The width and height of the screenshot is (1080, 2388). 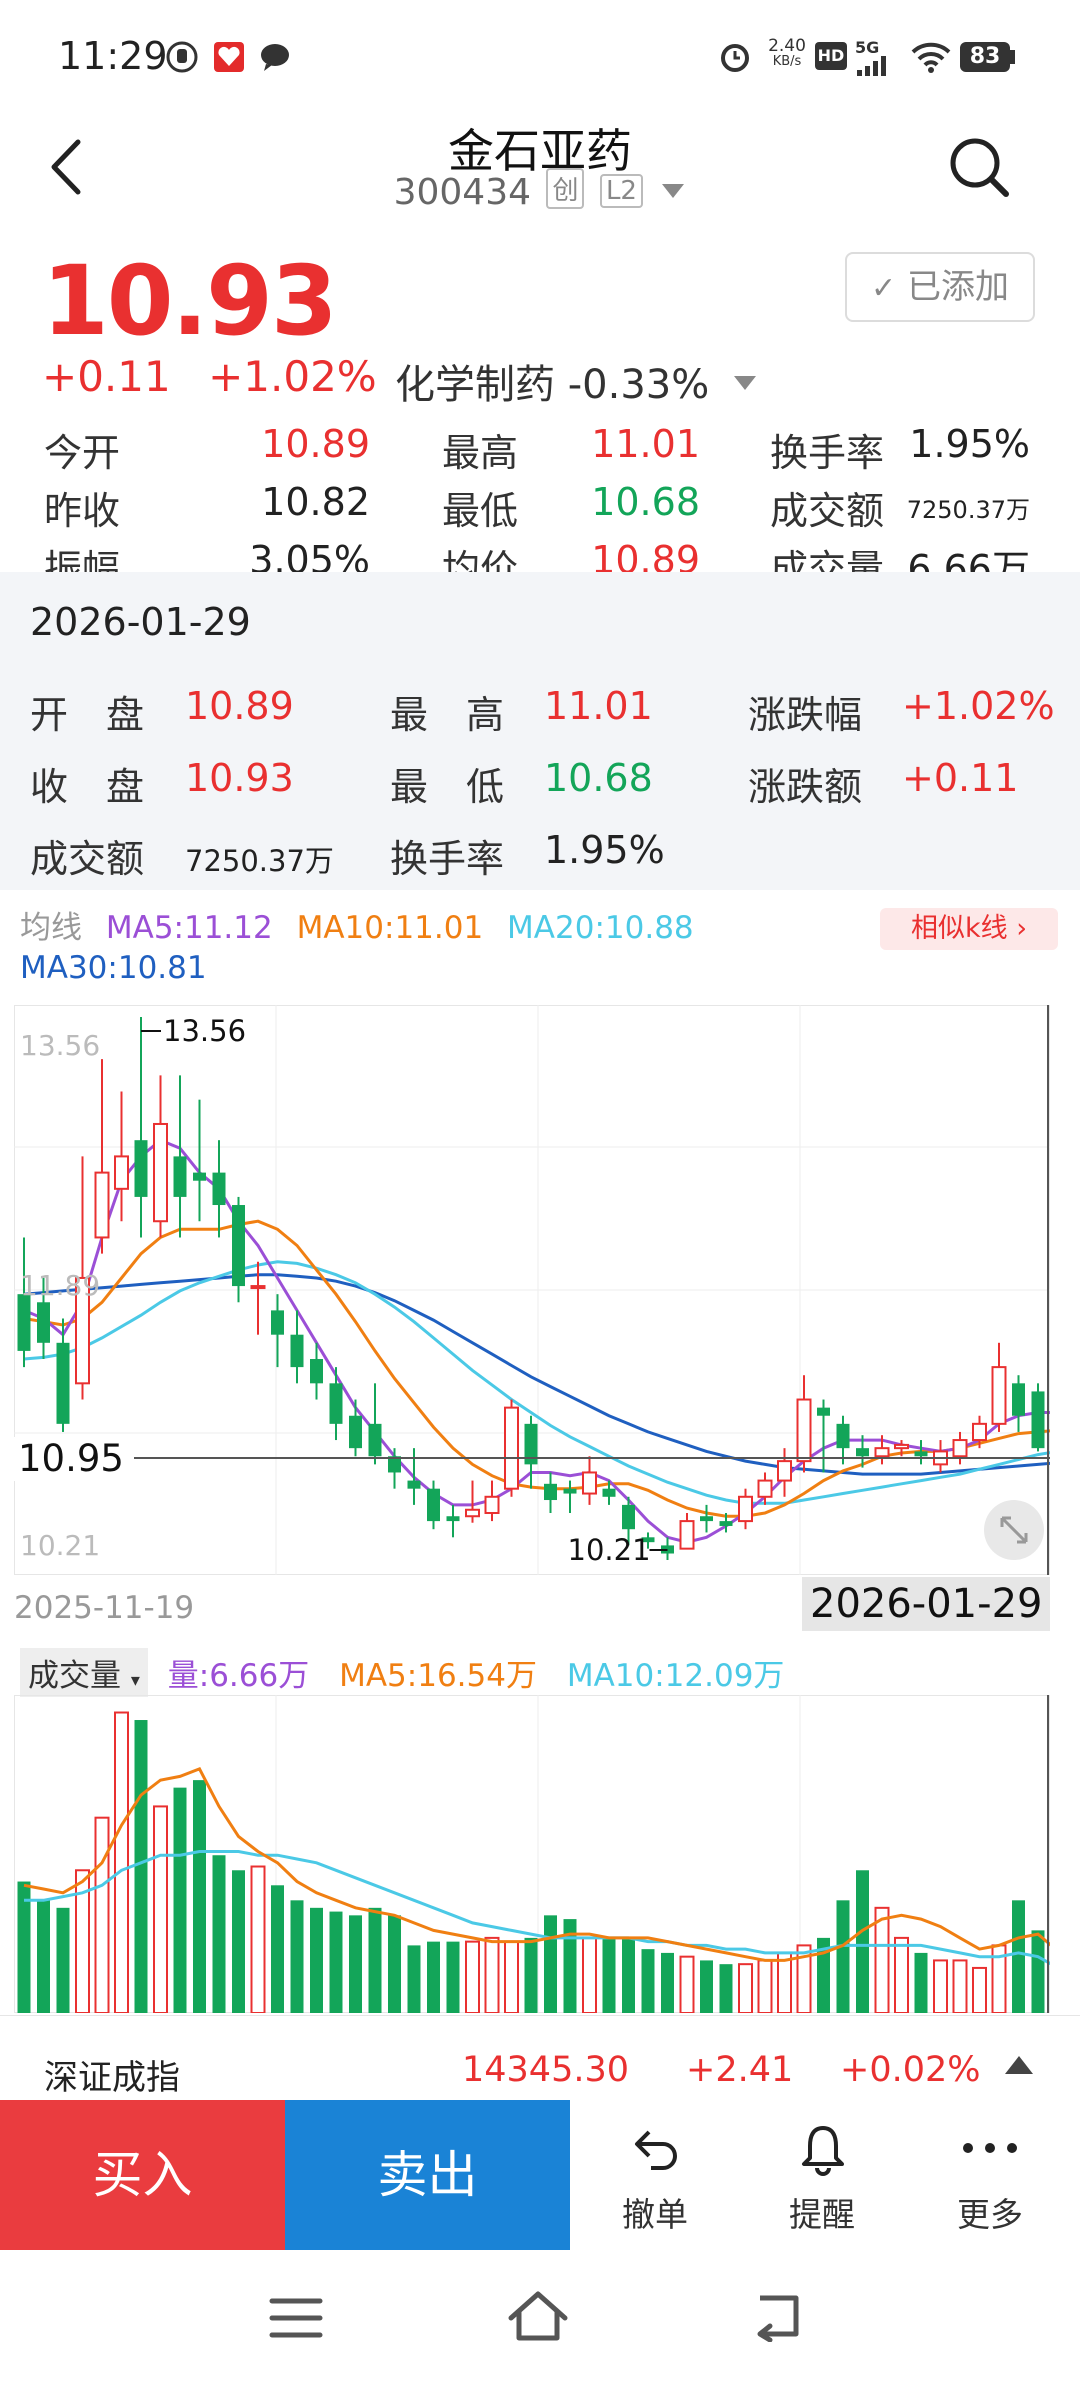 I want to click on buy-button: 买入, so click(x=142, y=2175).